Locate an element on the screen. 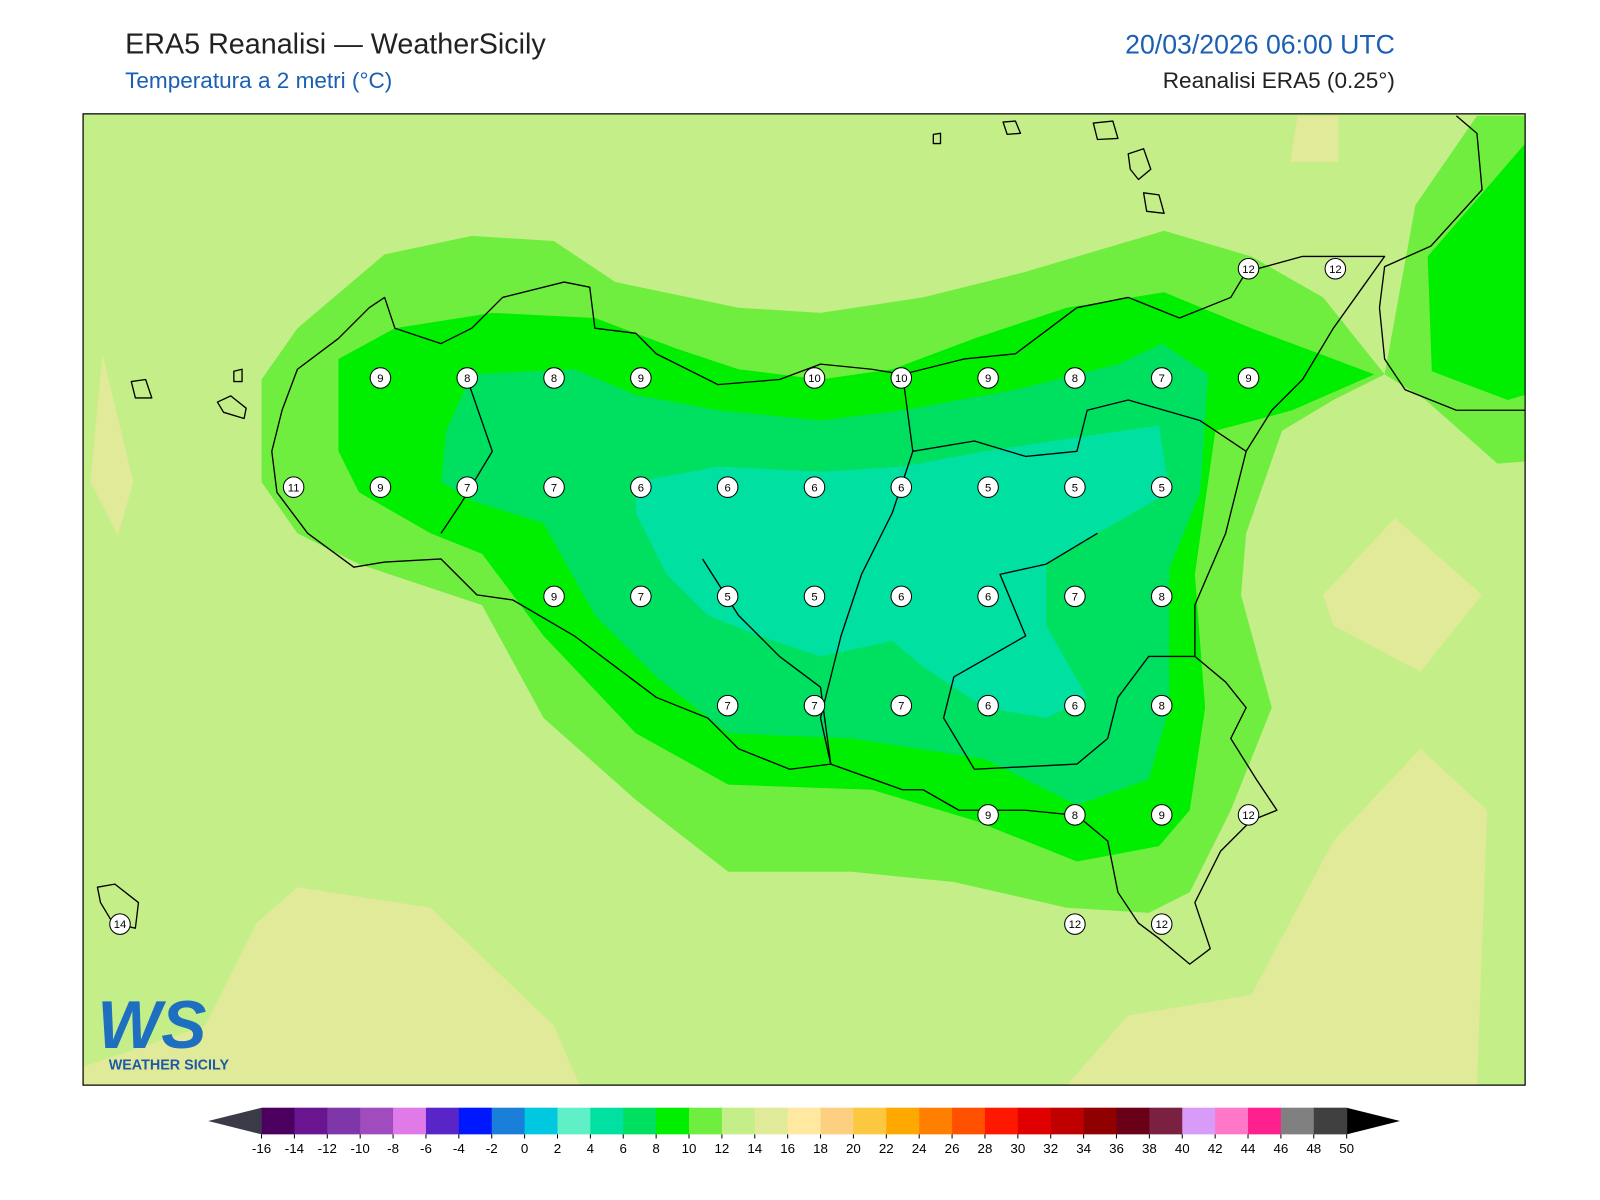 The width and height of the screenshot is (1600, 1200). colorbar-over is located at coordinates (1373, 1121).